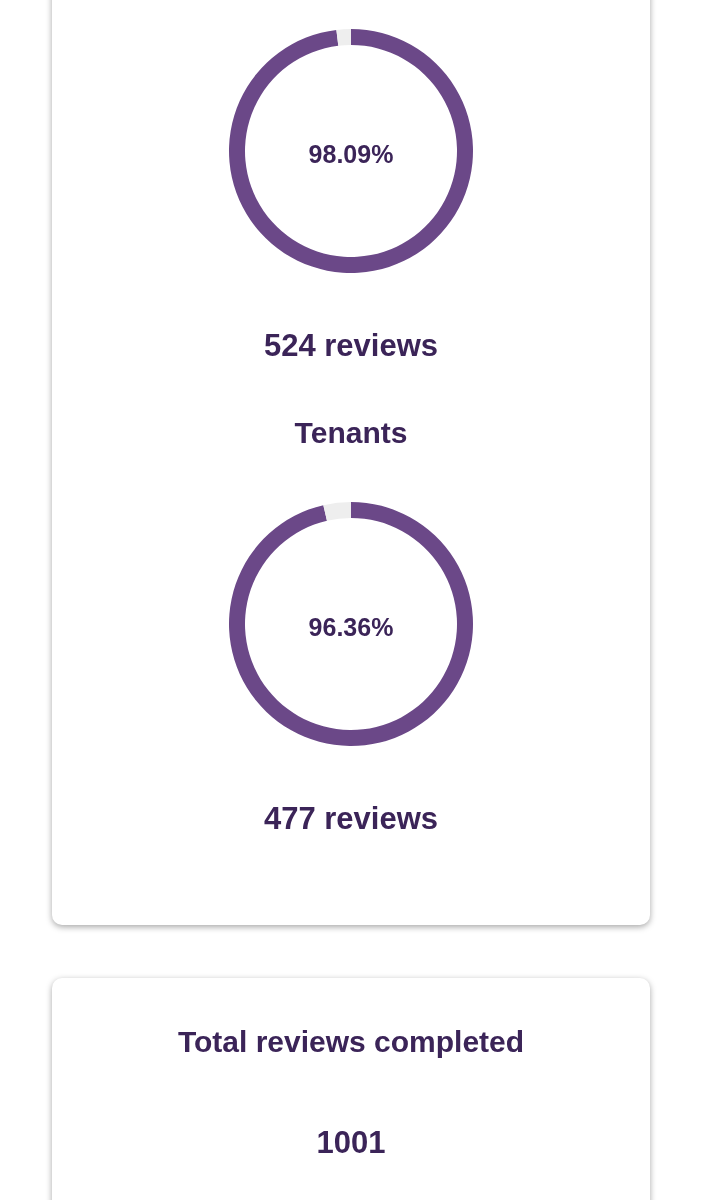  Describe the element at coordinates (351, 432) in the screenshot. I see `chart-title: Tenants` at that location.